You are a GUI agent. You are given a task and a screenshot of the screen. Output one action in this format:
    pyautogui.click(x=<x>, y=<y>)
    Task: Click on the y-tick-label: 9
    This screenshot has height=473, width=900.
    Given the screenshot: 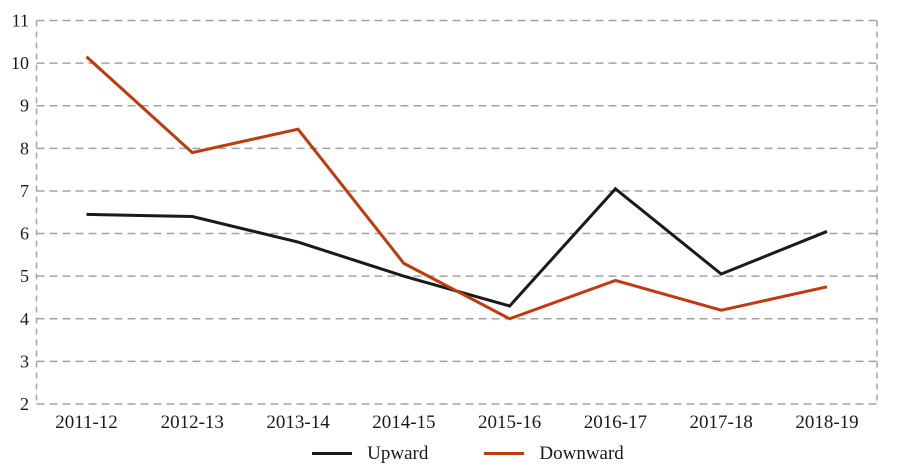 What is the action you would take?
    pyautogui.click(x=24, y=106)
    